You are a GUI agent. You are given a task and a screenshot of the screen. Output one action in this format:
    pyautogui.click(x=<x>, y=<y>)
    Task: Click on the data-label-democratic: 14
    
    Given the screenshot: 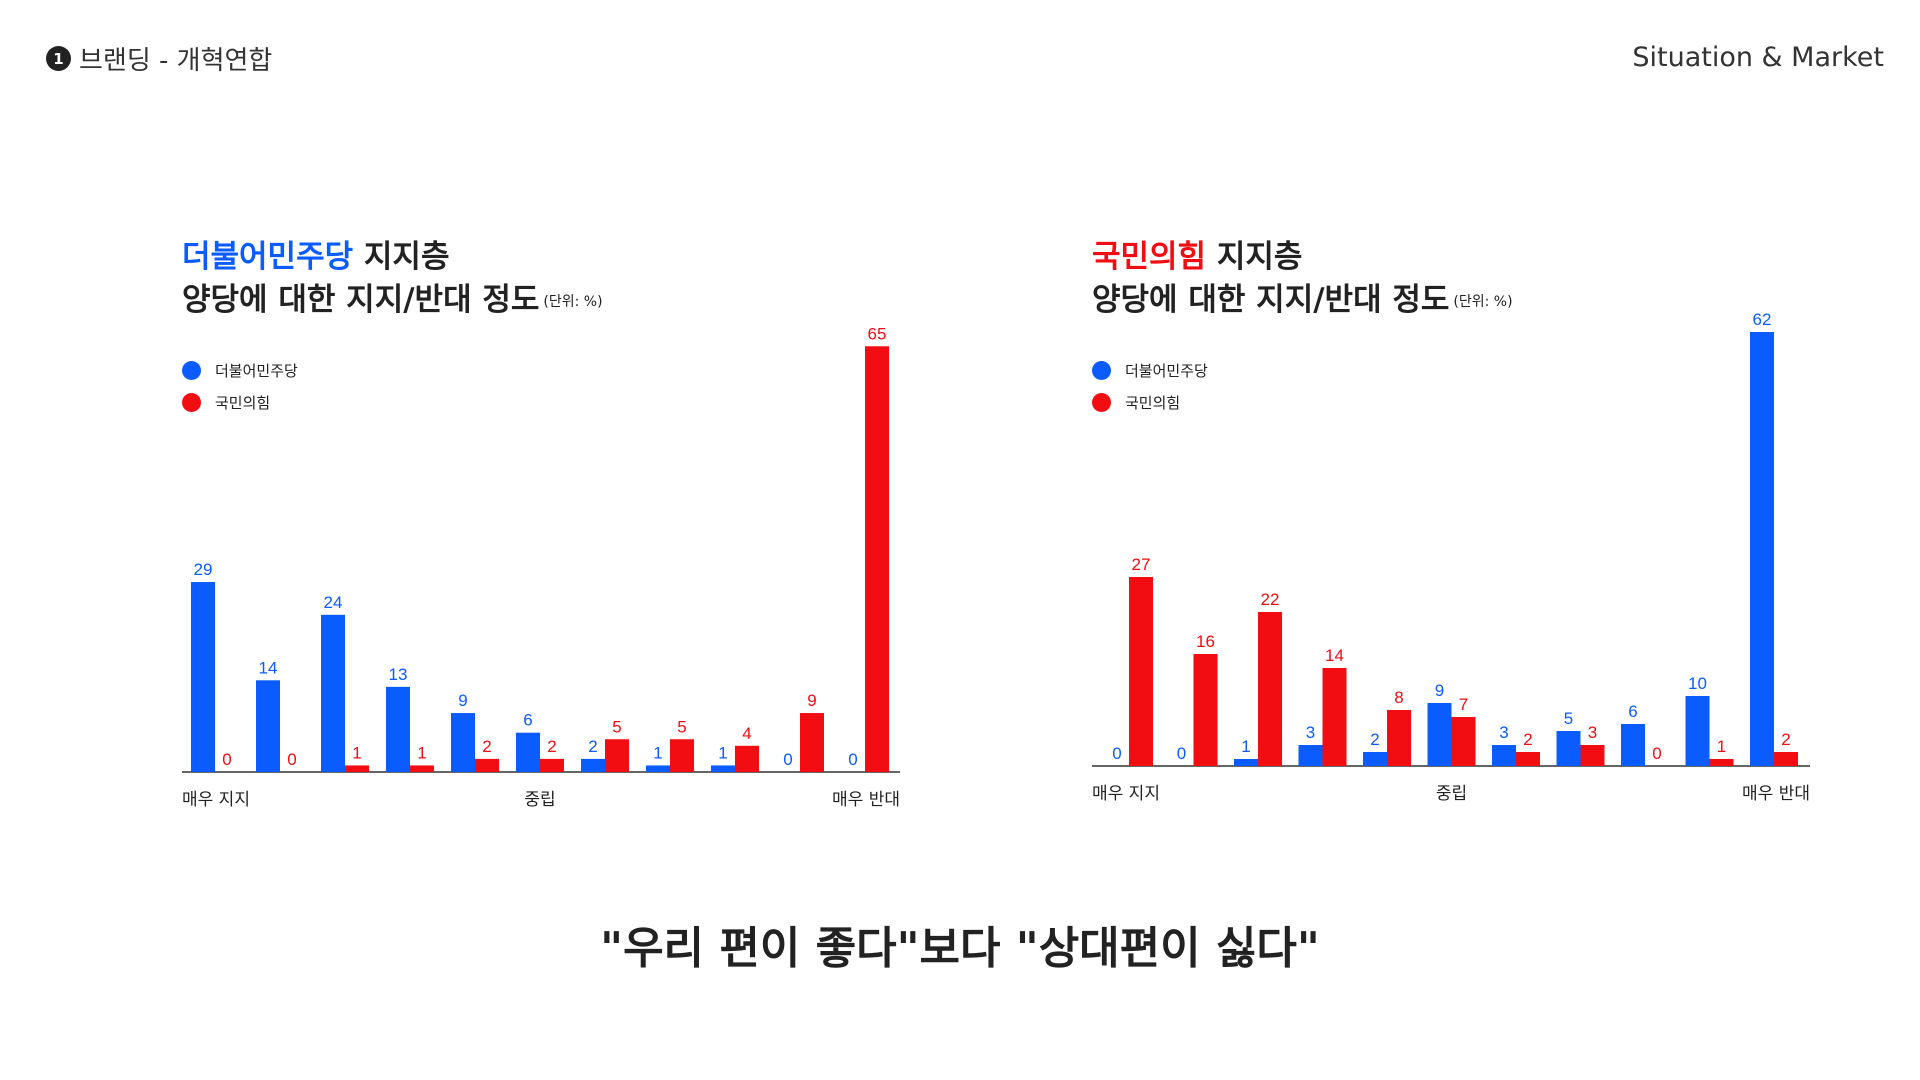 What is the action you would take?
    pyautogui.click(x=268, y=667)
    